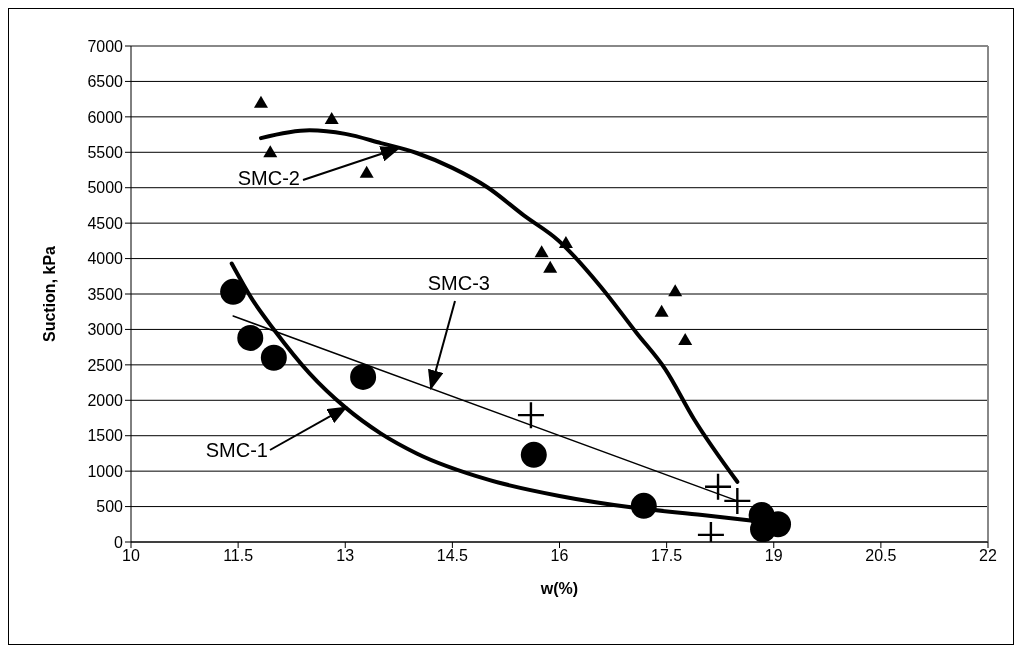 The height and width of the screenshot is (651, 1020). I want to click on y-tick-label: 3000, so click(105, 330).